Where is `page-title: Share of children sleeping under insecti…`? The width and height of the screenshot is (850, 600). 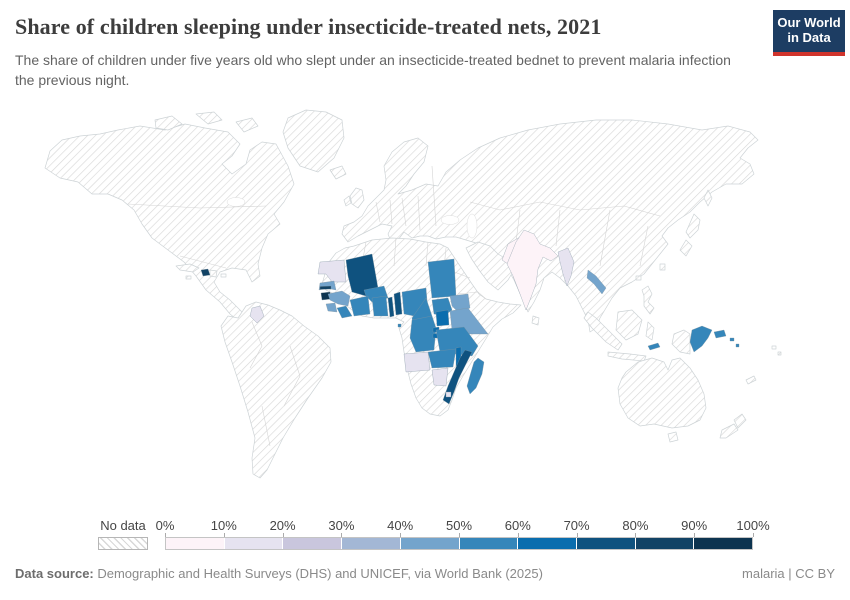 page-title: Share of children sleeping under insecti… is located at coordinates (308, 26).